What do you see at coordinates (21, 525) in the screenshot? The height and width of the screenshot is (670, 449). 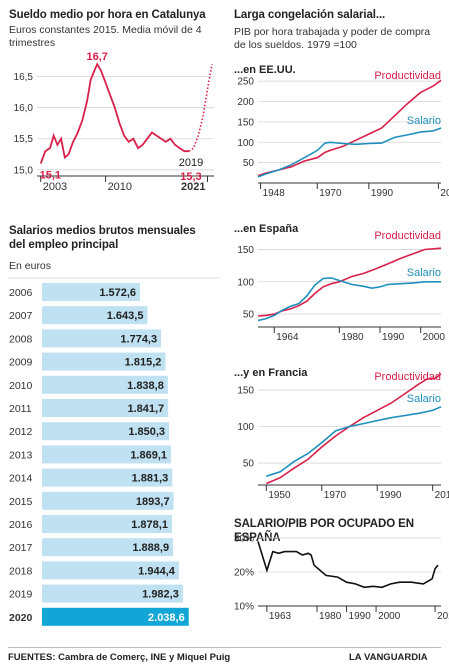 I see `bar-category-label: 2016` at bounding box center [21, 525].